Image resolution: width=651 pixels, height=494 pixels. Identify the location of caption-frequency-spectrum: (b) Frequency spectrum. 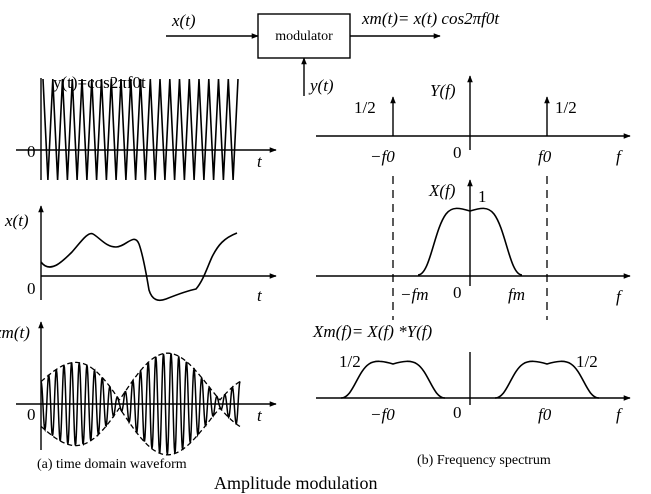
(484, 460).